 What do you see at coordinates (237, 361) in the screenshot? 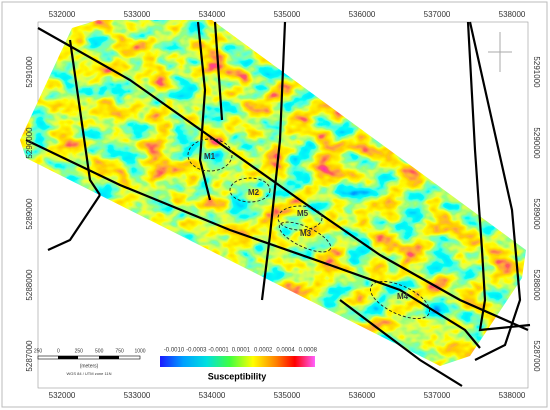
I see `color-bar` at bounding box center [237, 361].